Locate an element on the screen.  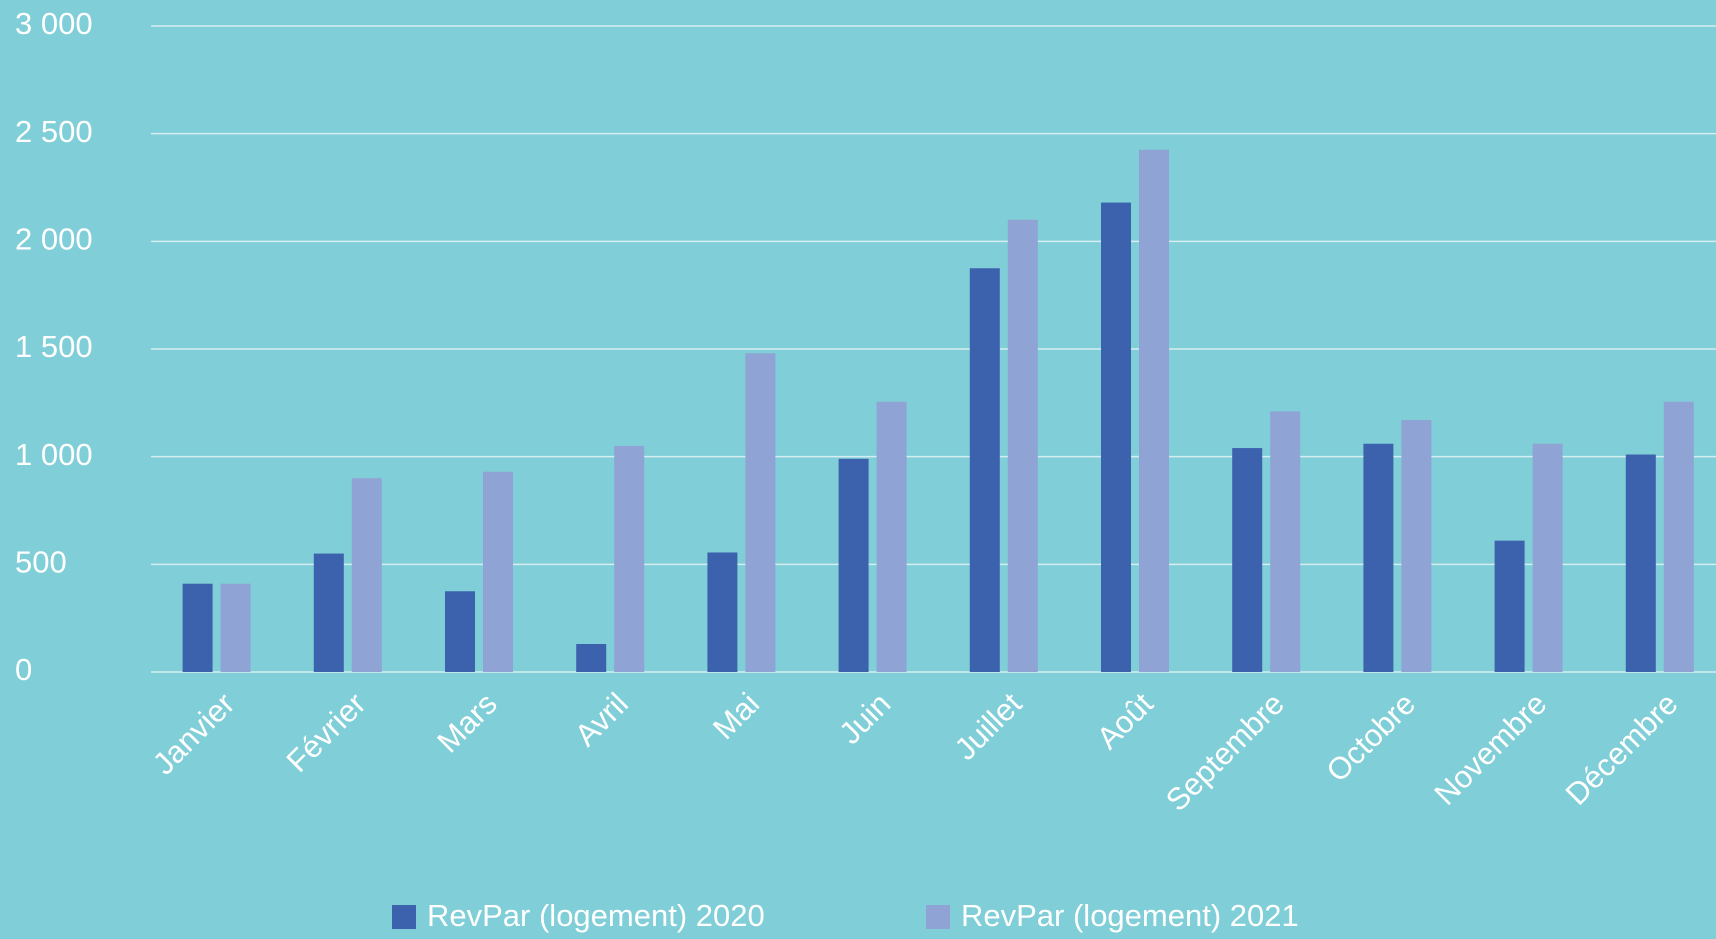
x-tick-label: Août is located at coordinates (1125, 721).